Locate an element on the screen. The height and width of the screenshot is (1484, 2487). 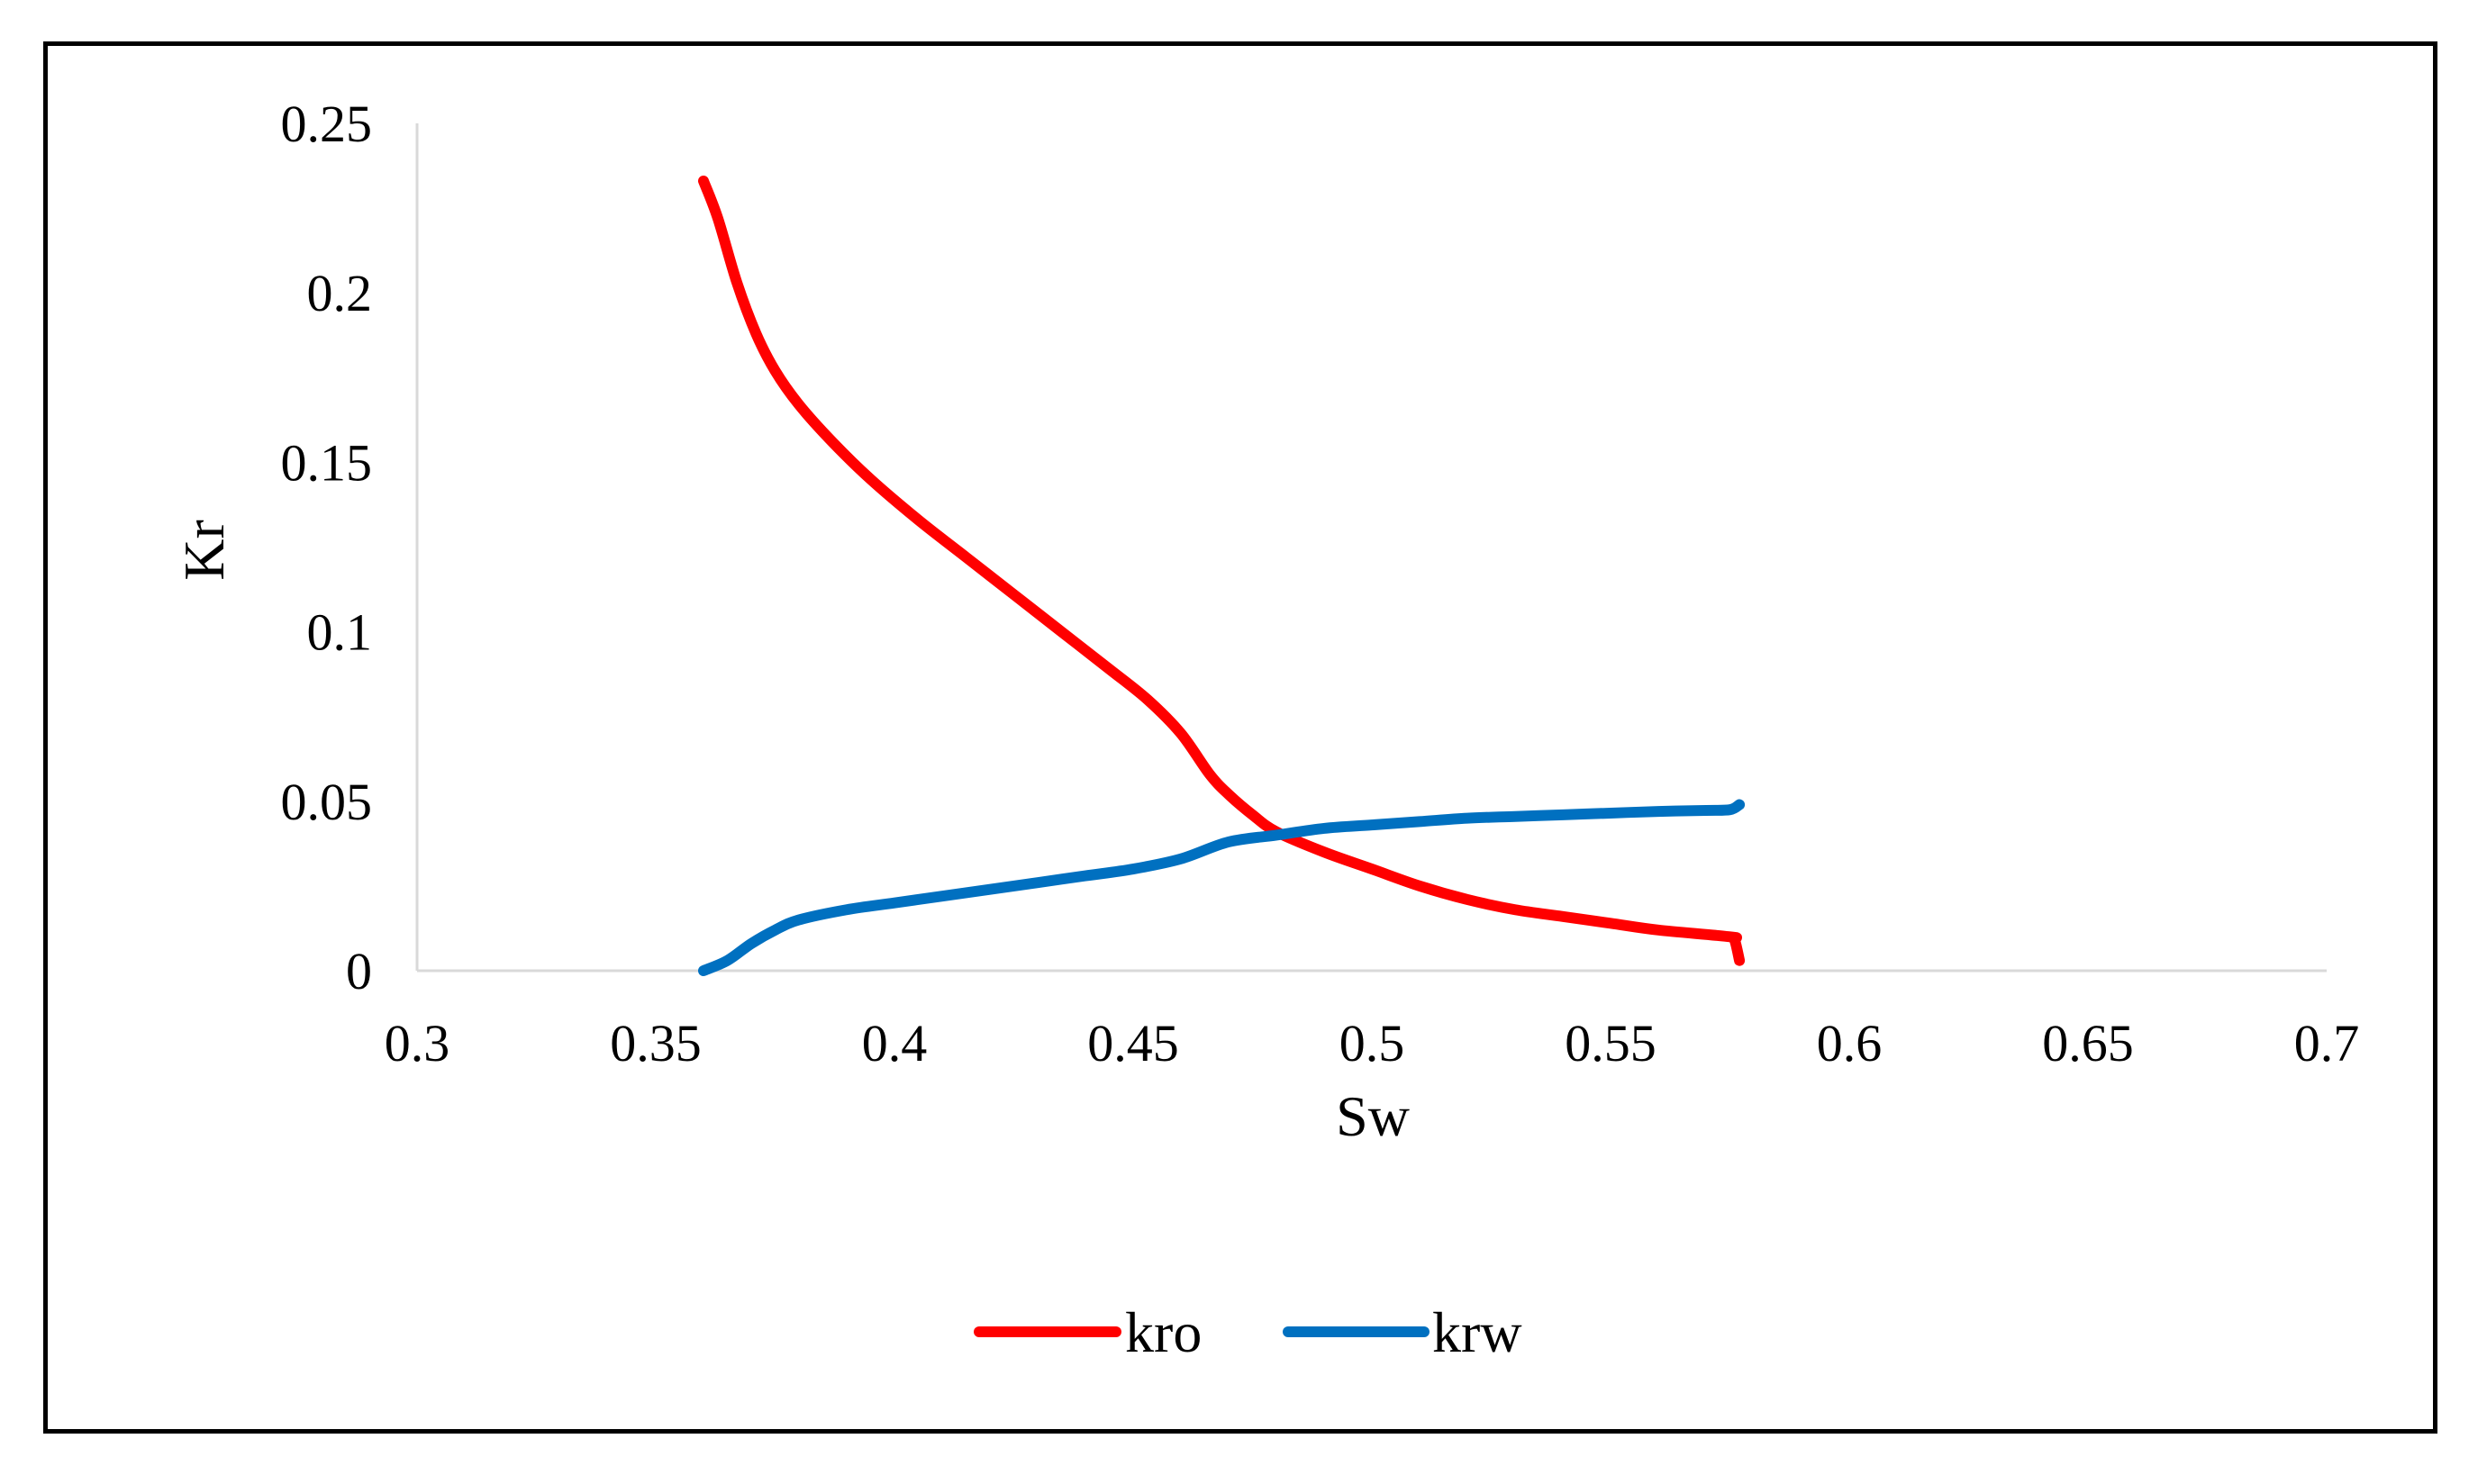
y-tick-label: 0.25 is located at coordinates (327, 124).